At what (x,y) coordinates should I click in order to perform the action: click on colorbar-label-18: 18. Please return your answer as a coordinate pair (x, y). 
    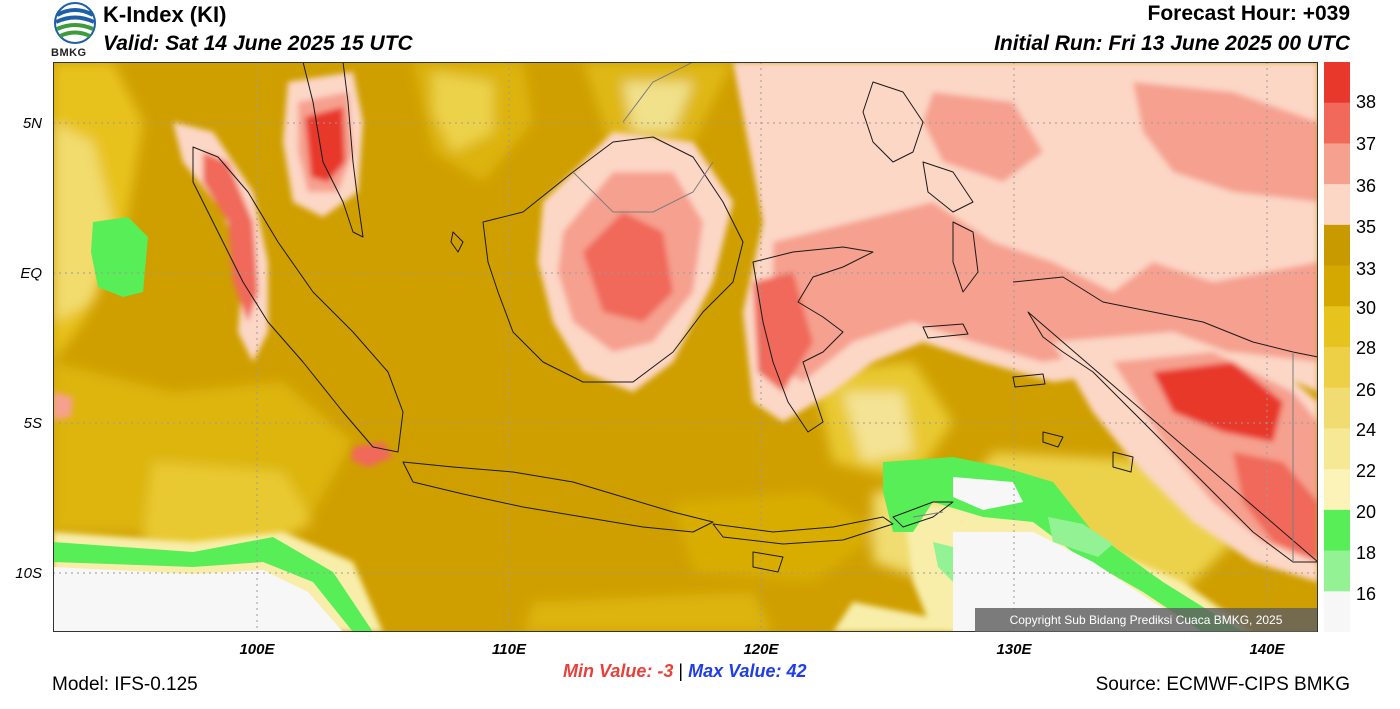
    Looking at the image, I should click on (1366, 553).